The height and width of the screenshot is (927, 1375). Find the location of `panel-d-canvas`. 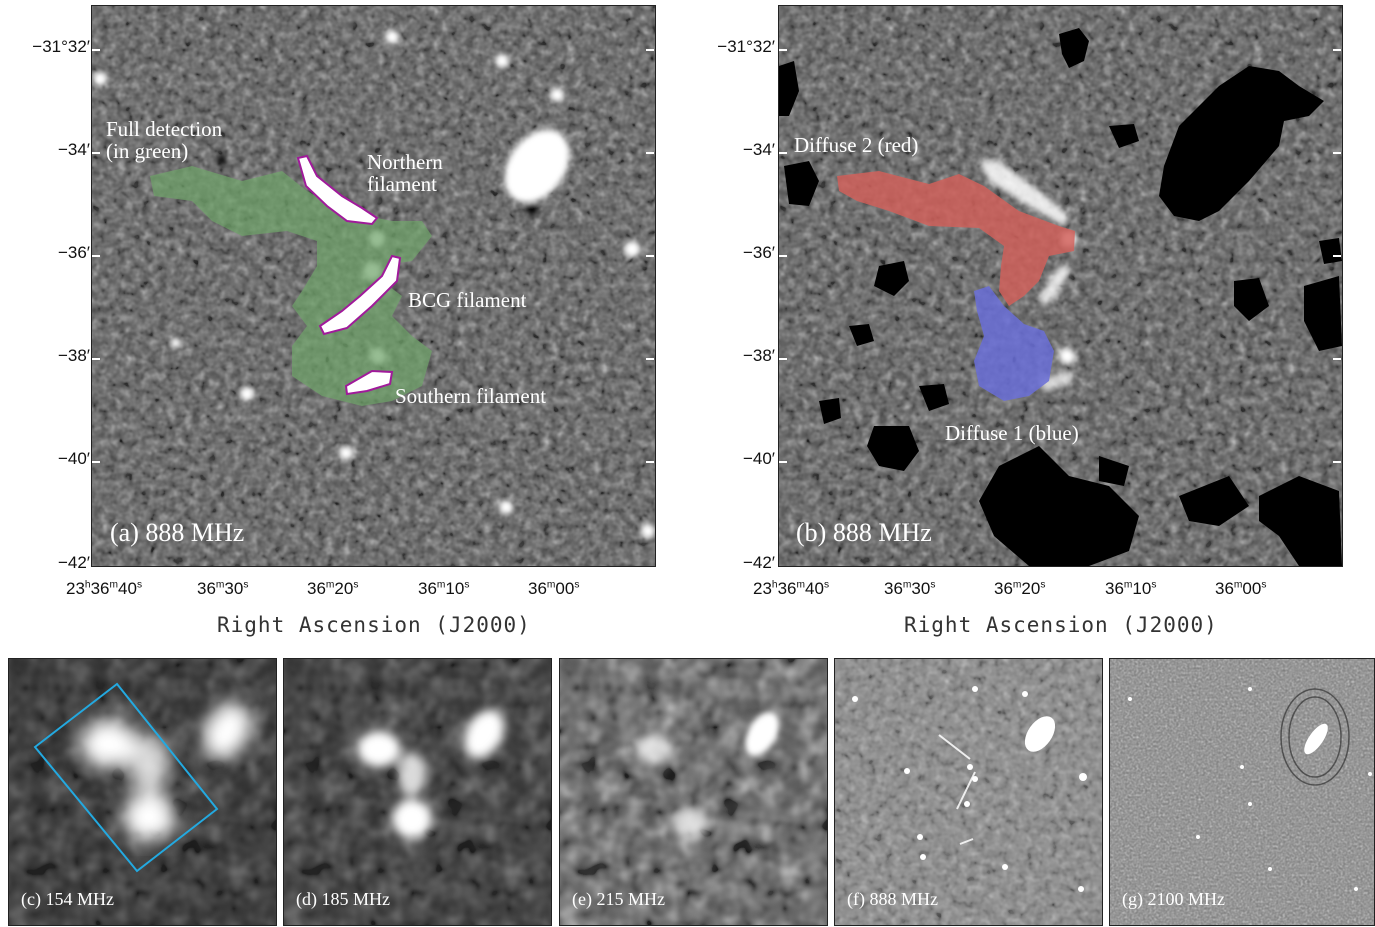

panel-d-canvas is located at coordinates (417, 792).